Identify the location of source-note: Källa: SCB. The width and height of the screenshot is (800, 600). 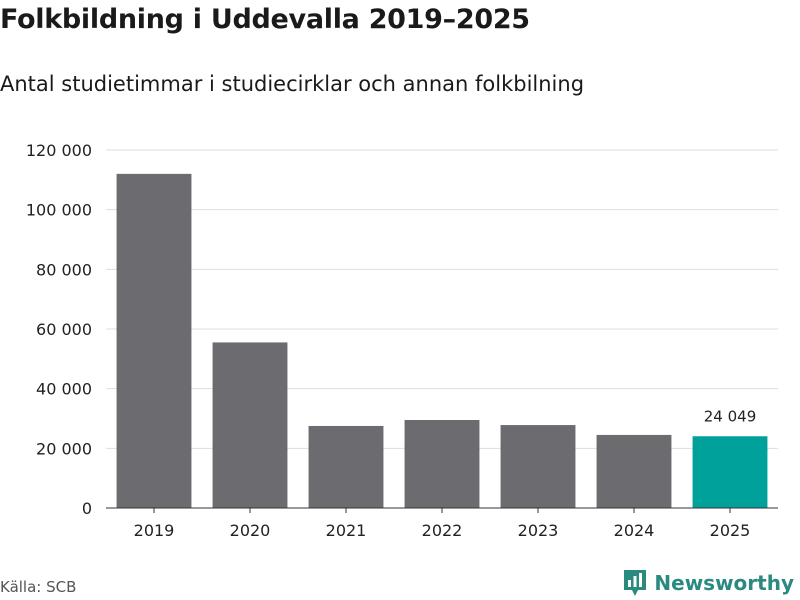
(38, 587).